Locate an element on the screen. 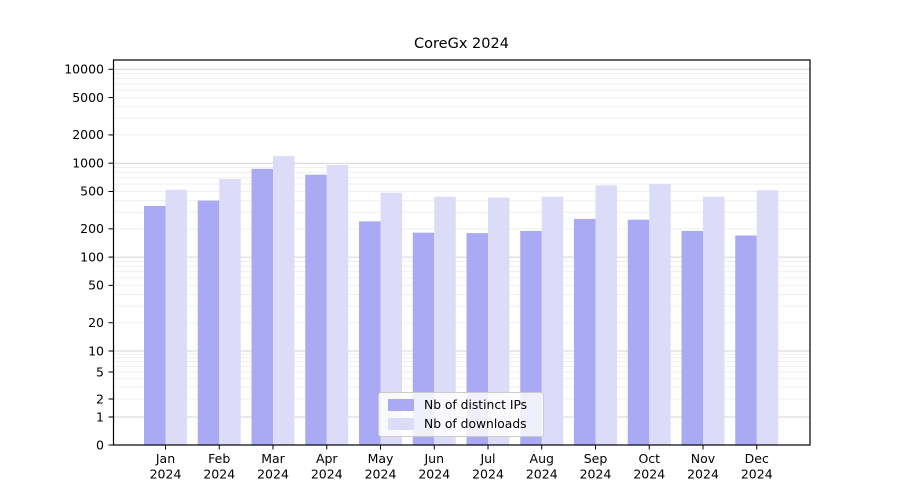 The width and height of the screenshot is (900, 500). bar-downloads-jan is located at coordinates (176, 317).